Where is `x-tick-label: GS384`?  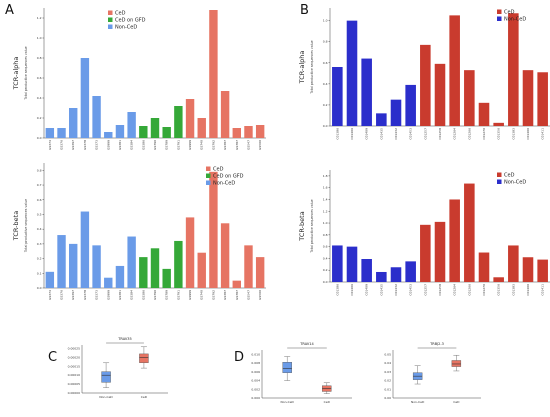
x-tick-label: GS384 is located at coordinates (132, 295).